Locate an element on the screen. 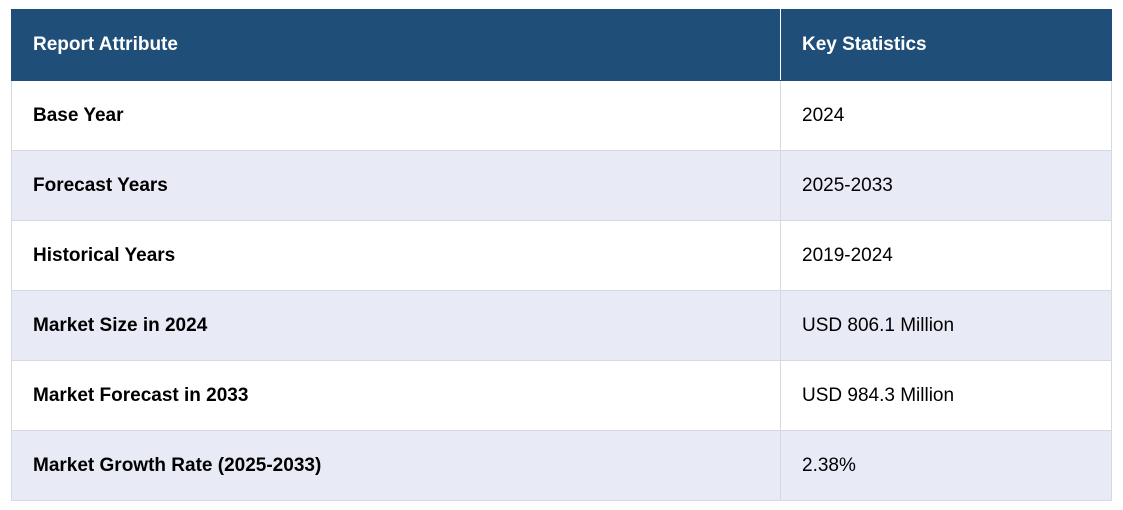  header-key-statistics: Key Statistics is located at coordinates (946, 45).